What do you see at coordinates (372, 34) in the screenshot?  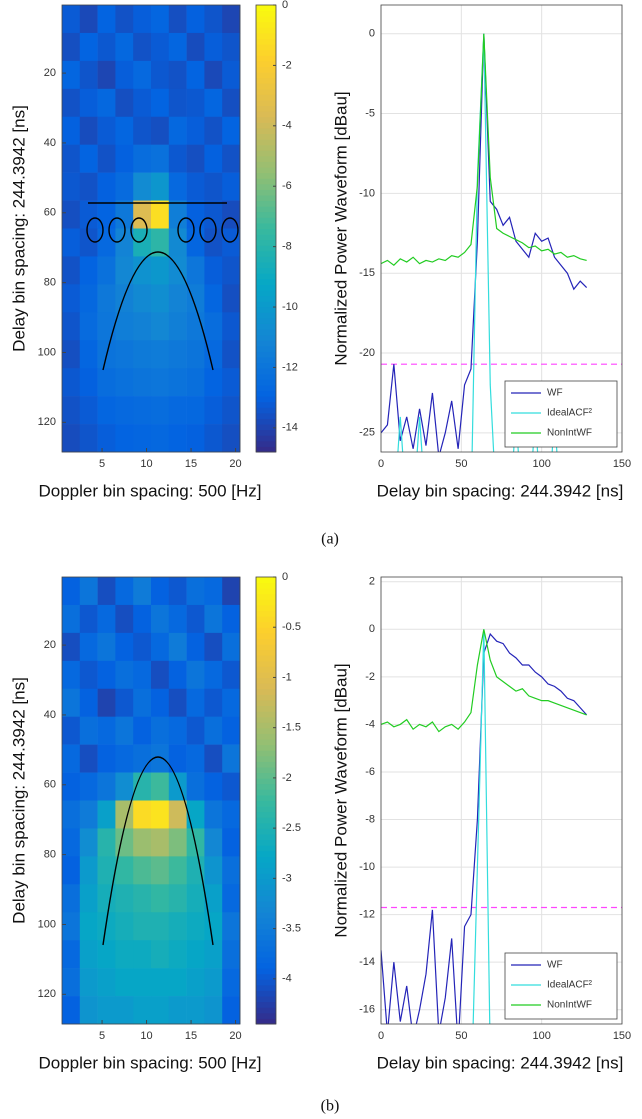 I see `y-tick-label: 0` at bounding box center [372, 34].